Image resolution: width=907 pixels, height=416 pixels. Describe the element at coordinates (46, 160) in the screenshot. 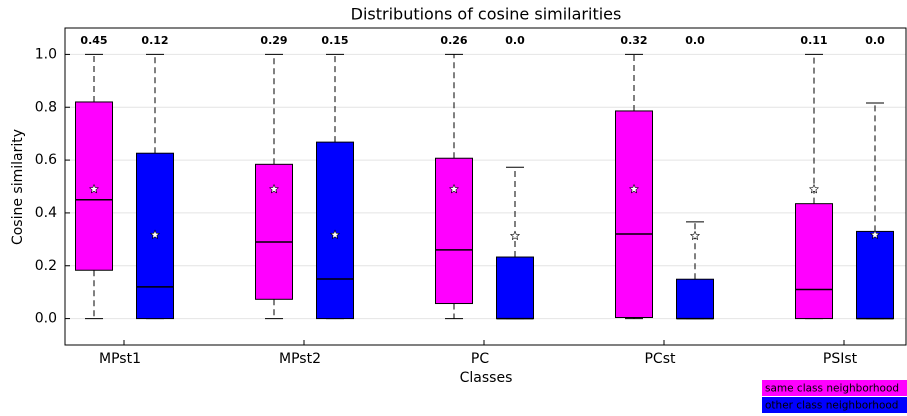

I see `y-tick-label: 0.6` at that location.